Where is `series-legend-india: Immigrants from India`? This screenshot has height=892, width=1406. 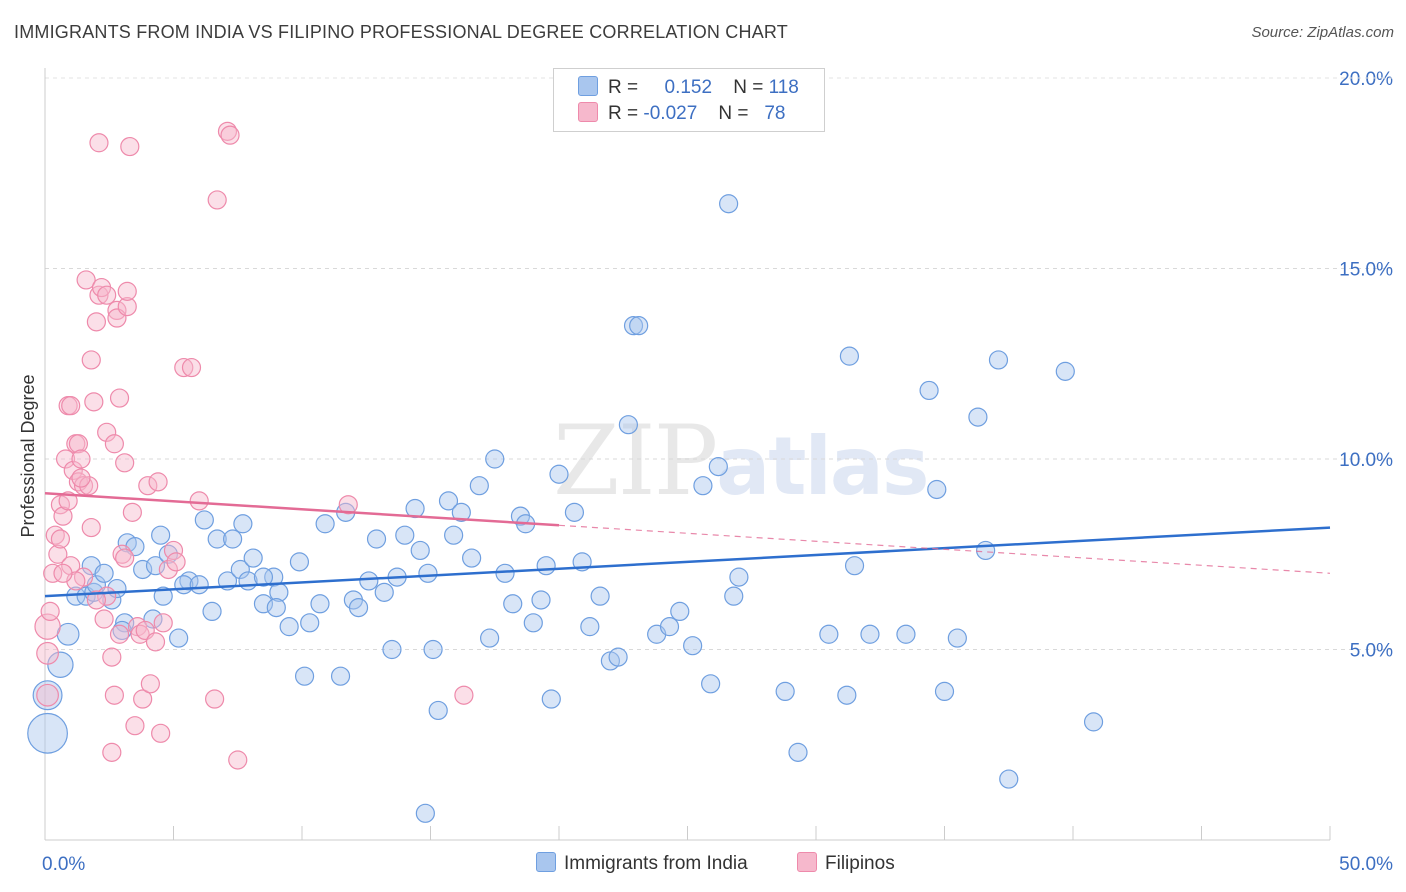
series-legend-india: Immigrants from India is located at coordinates (642, 863).